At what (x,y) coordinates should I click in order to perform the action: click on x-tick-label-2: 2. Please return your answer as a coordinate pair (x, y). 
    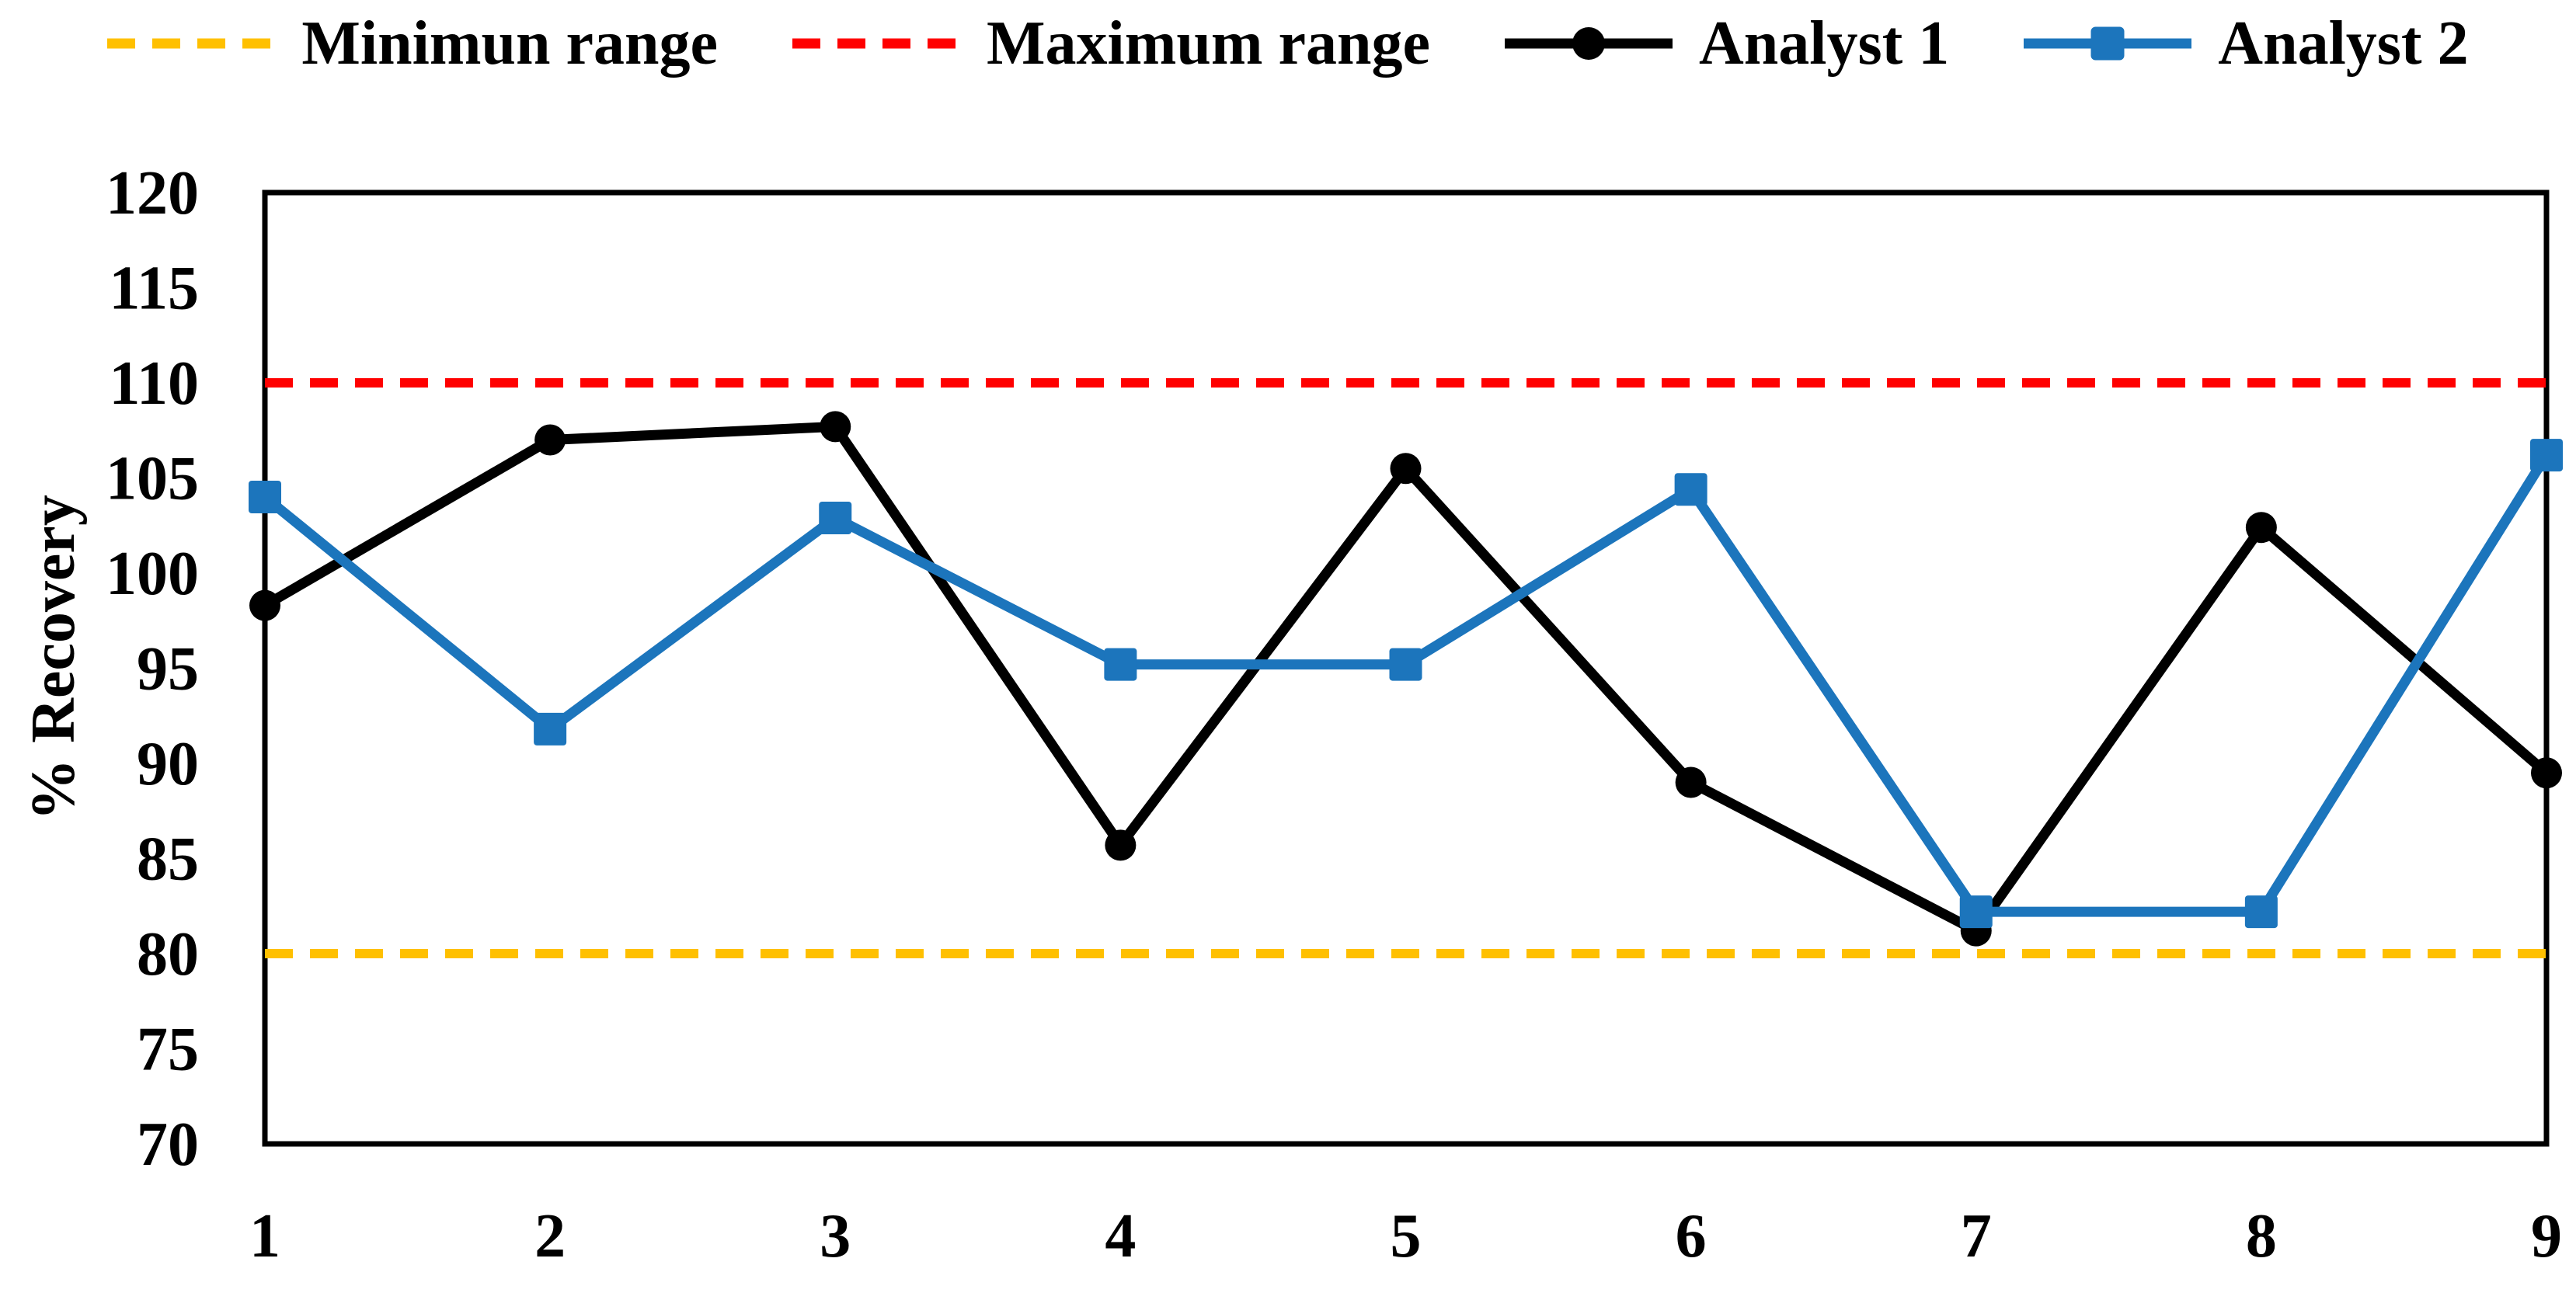
    Looking at the image, I should click on (550, 1236).